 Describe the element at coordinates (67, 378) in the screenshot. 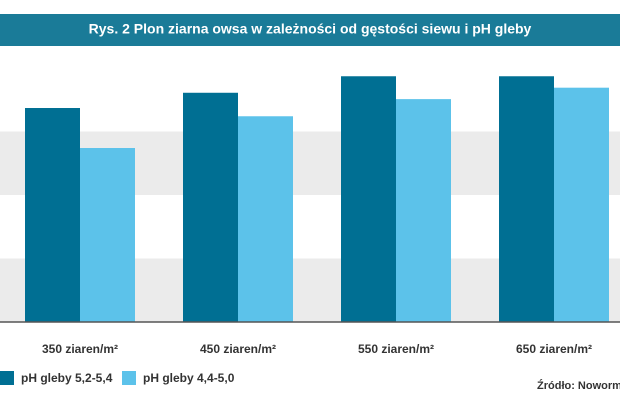

I see `legend-label: pH gleby 5,2-5,4` at that location.